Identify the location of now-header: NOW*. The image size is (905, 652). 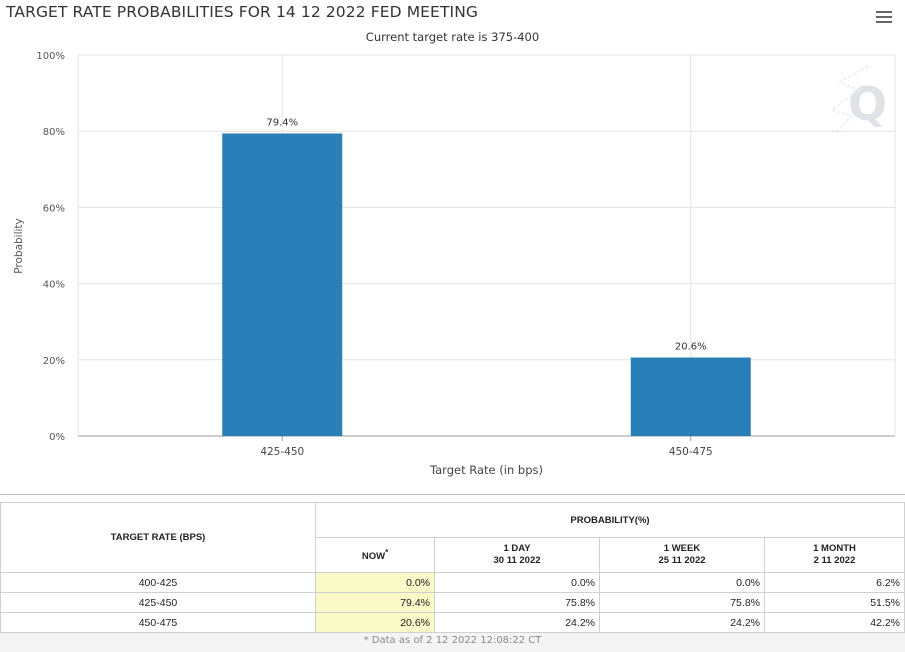
(375, 555).